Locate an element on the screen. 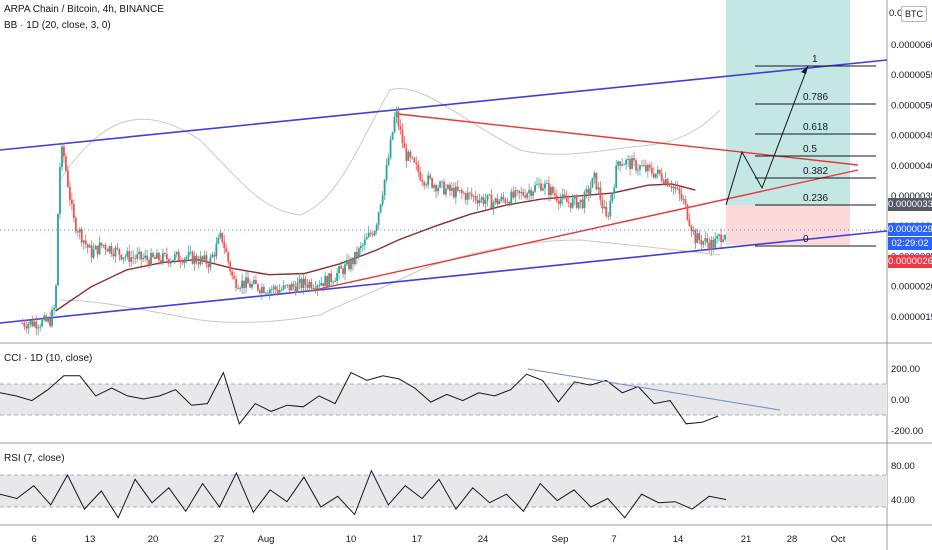 The height and width of the screenshot is (550, 932). target-zone is located at coordinates (788, 102).